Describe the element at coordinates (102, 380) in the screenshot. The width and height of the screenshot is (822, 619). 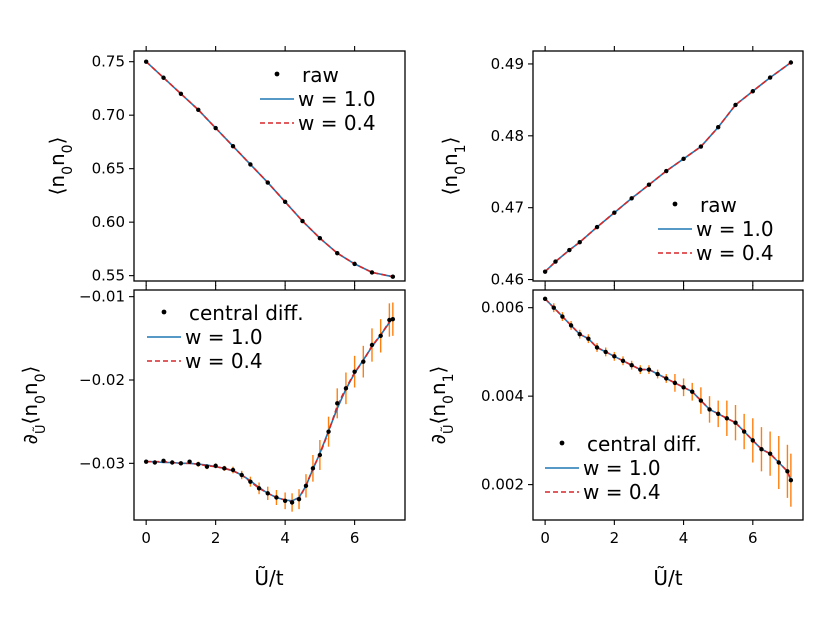
I see `y-tick-label: −0.02` at that location.